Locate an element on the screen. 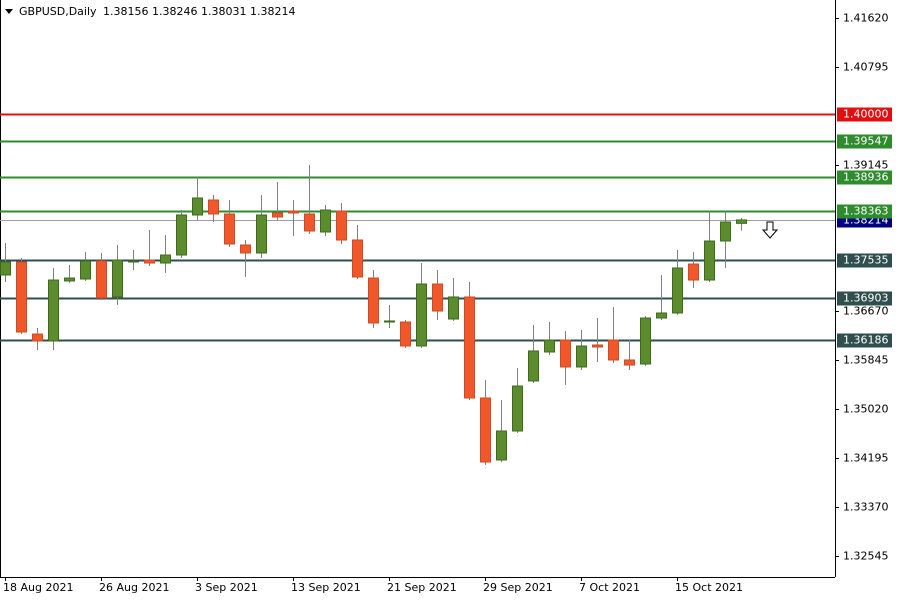 The width and height of the screenshot is (900, 600). y-tick-label: 1.34195 is located at coordinates (866, 458).